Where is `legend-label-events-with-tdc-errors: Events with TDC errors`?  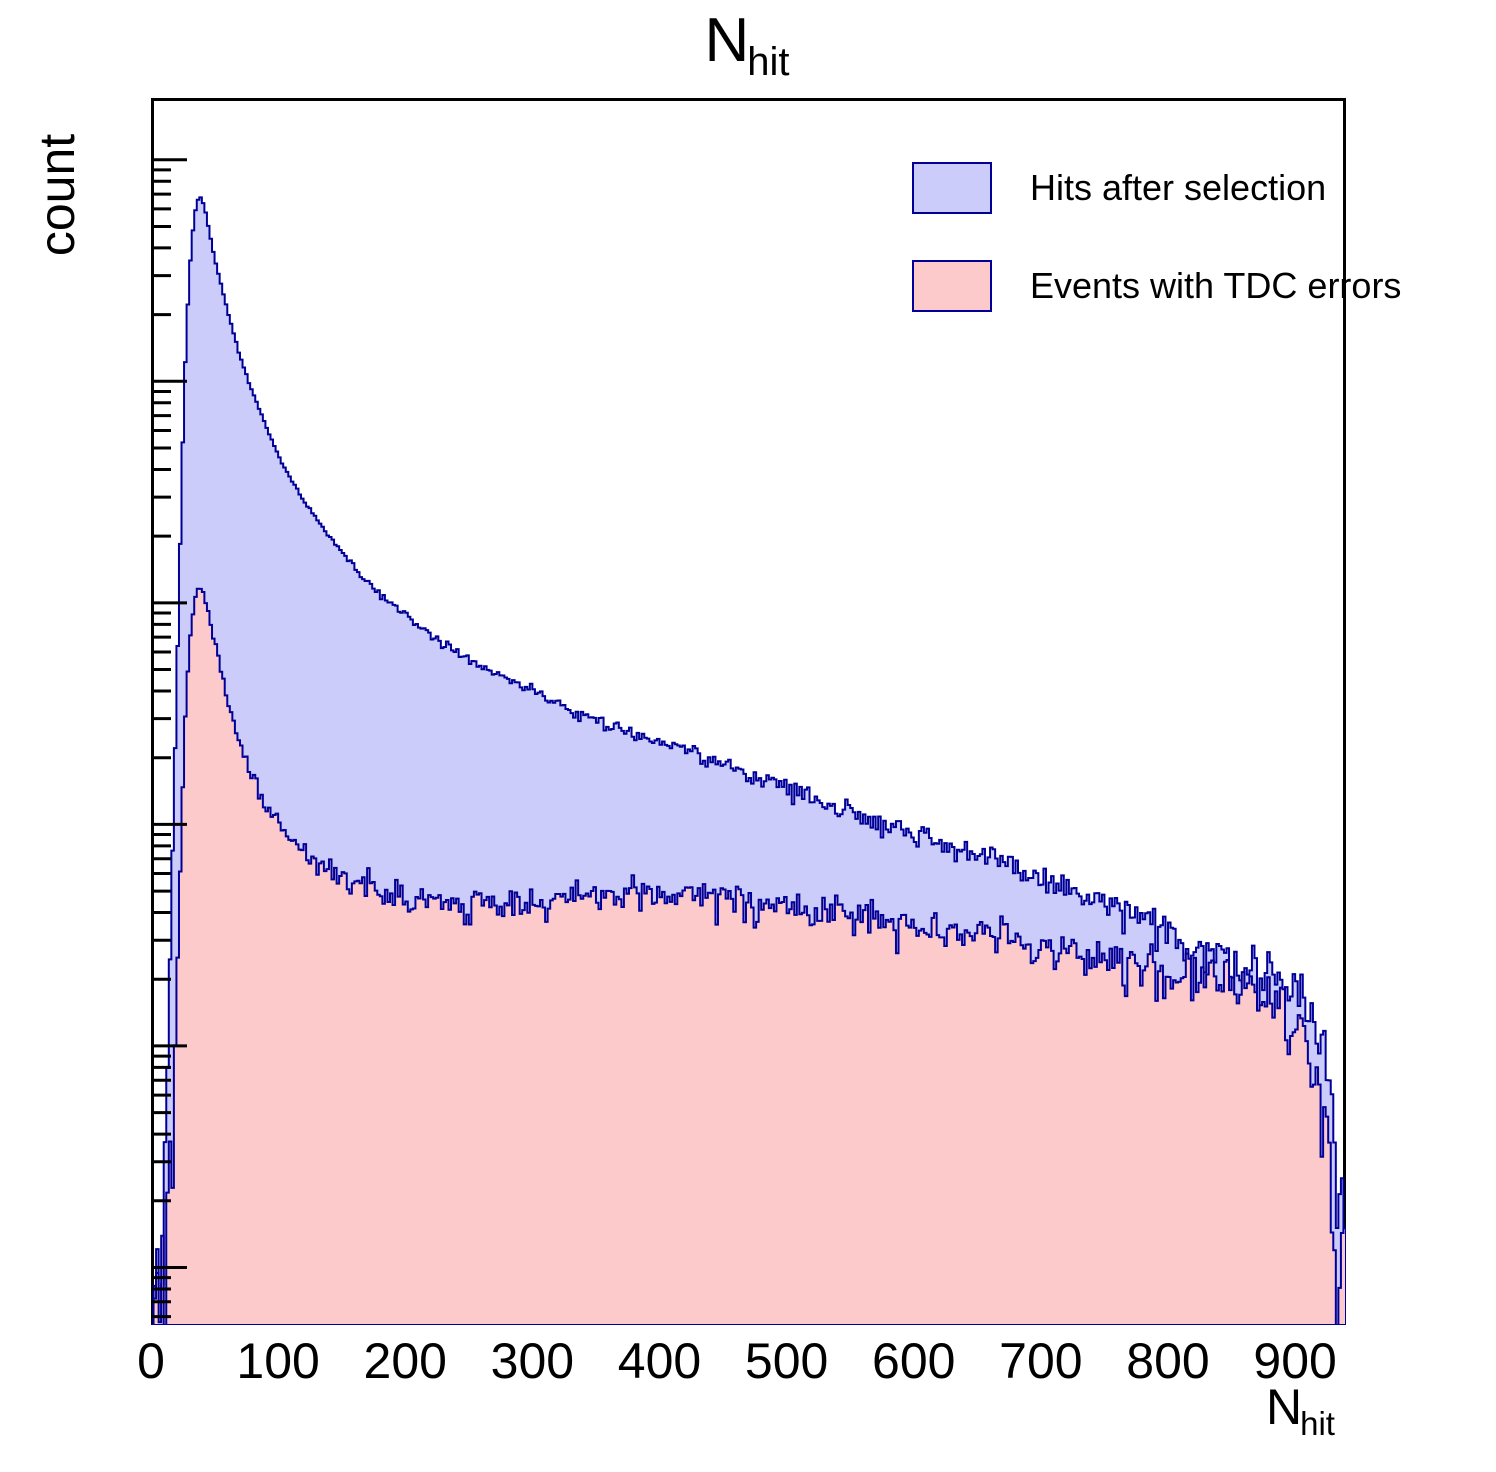
legend-label-events-with-tdc-errors: Events with TDC errors is located at coordinates (1216, 285).